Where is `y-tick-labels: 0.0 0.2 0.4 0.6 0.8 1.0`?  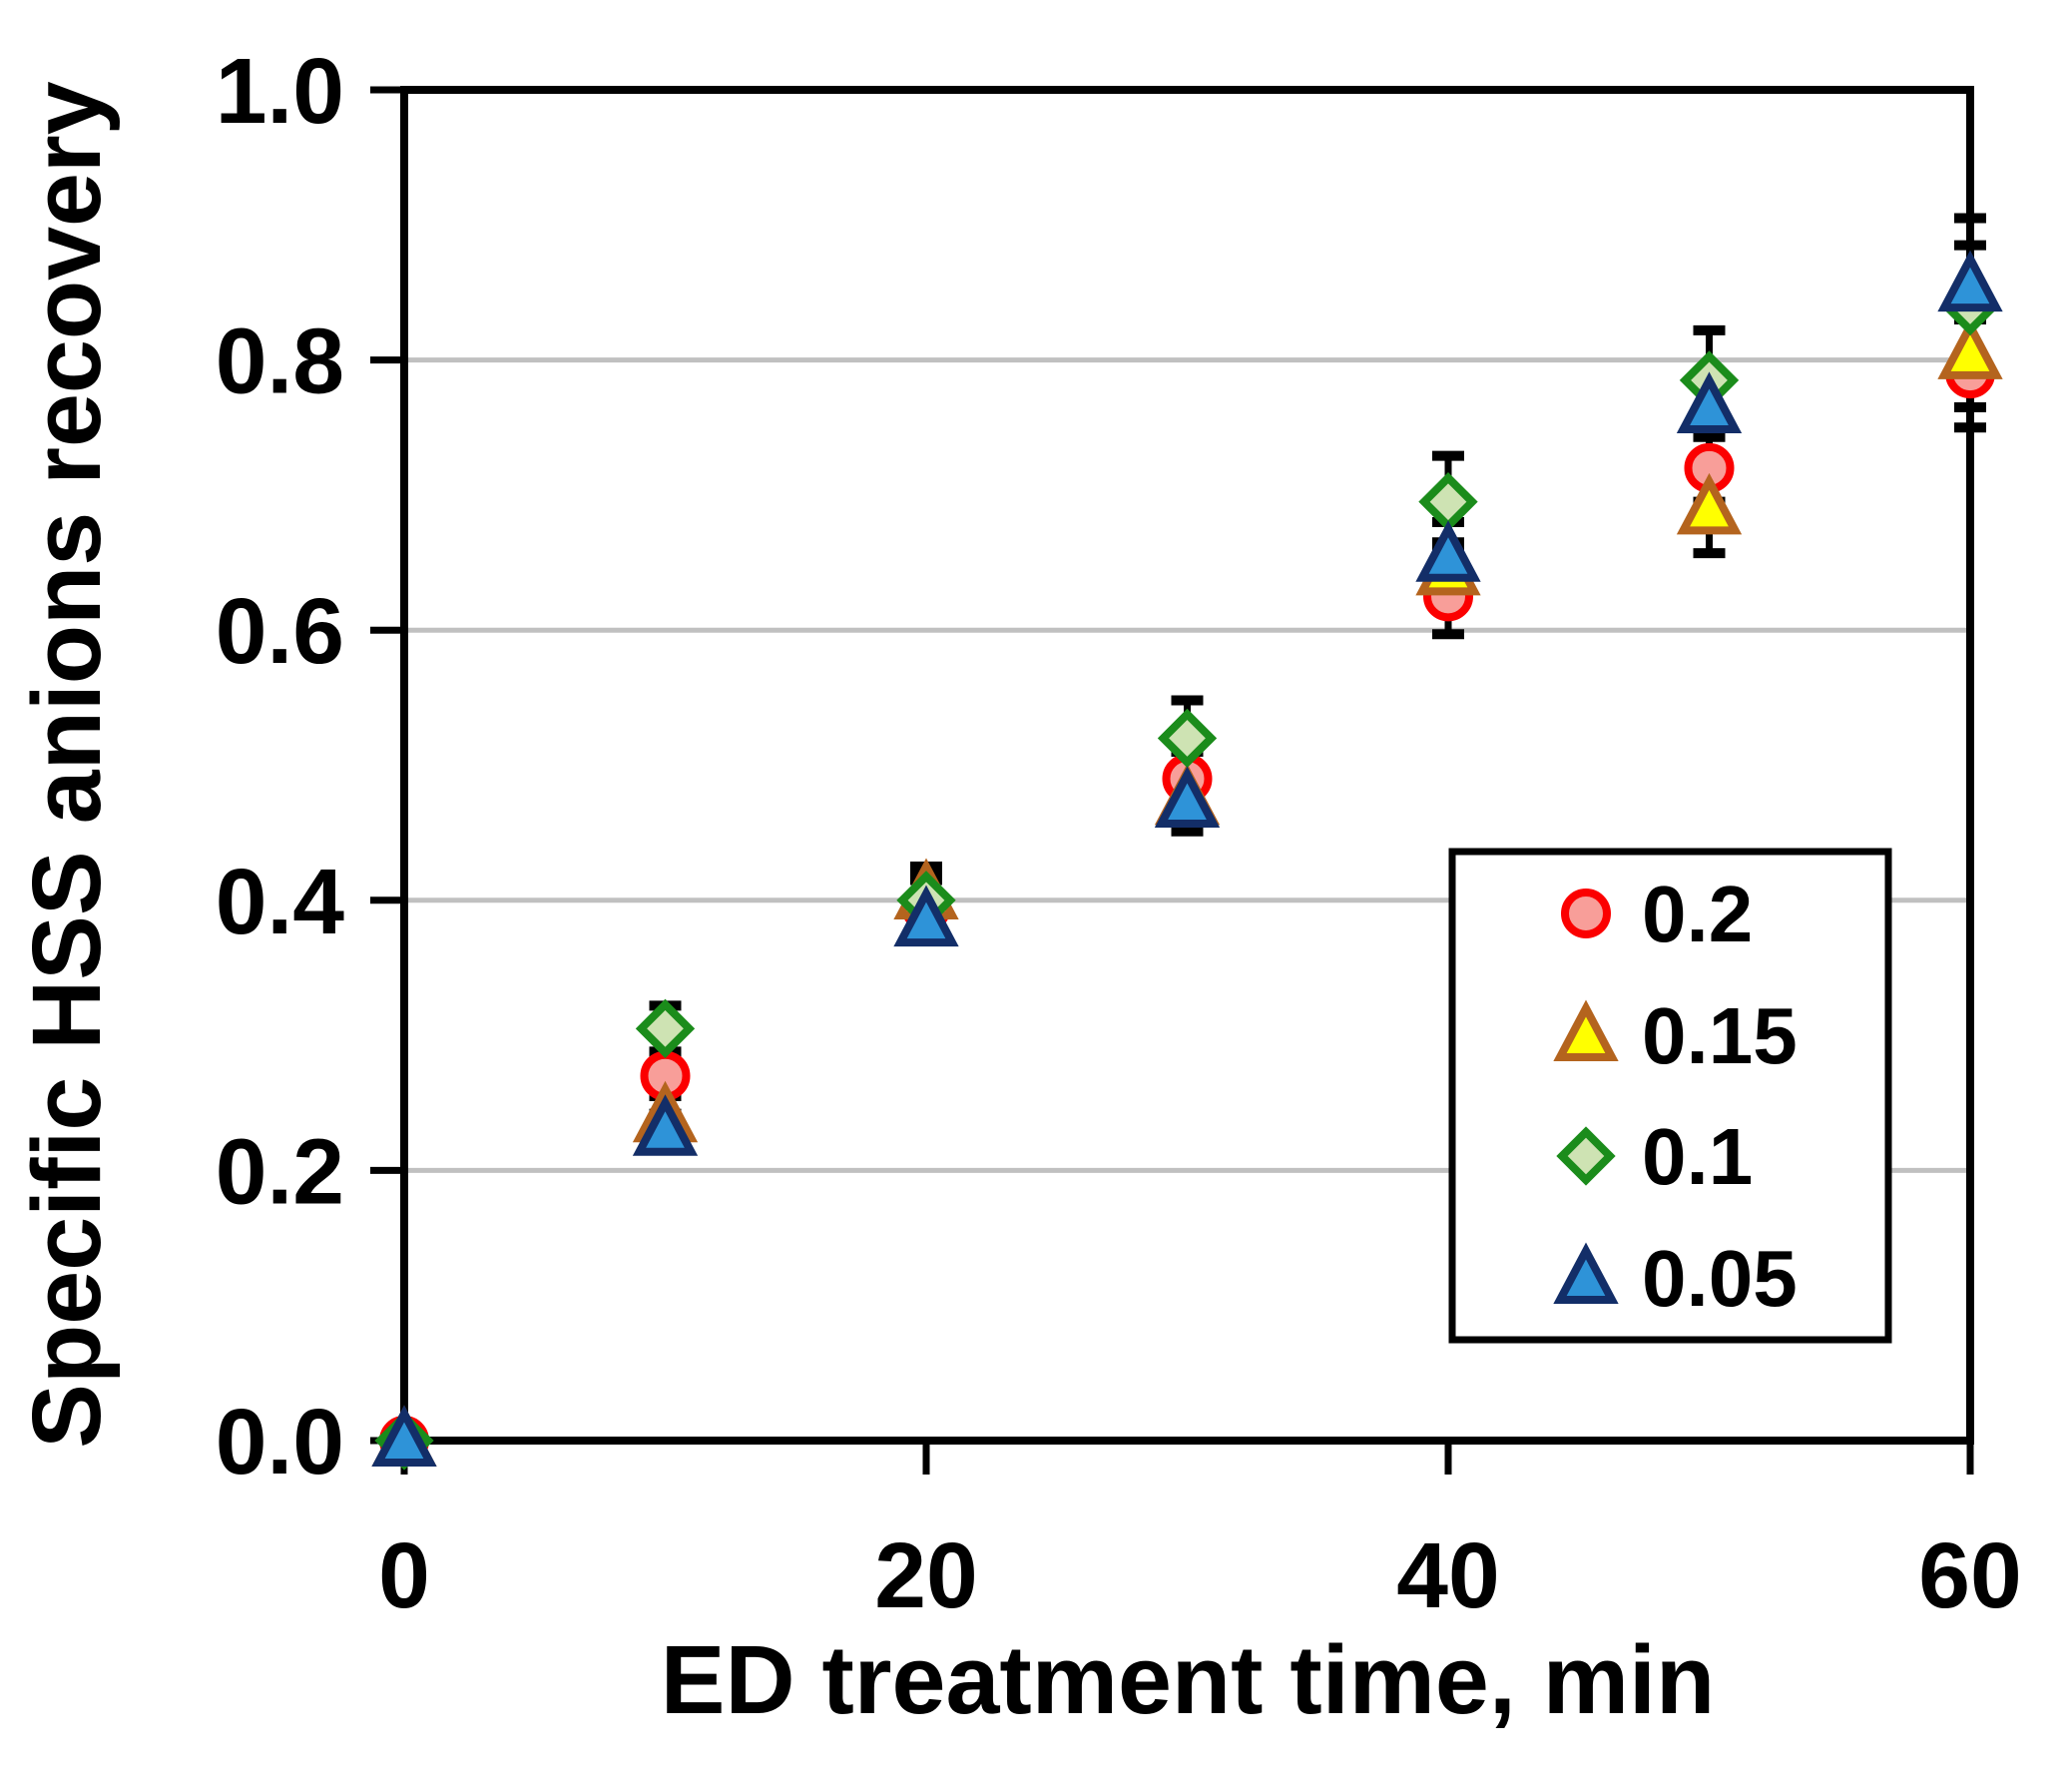
y-tick-labels: 0.0 0.2 0.4 0.6 0.8 1.0 is located at coordinates (280, 766).